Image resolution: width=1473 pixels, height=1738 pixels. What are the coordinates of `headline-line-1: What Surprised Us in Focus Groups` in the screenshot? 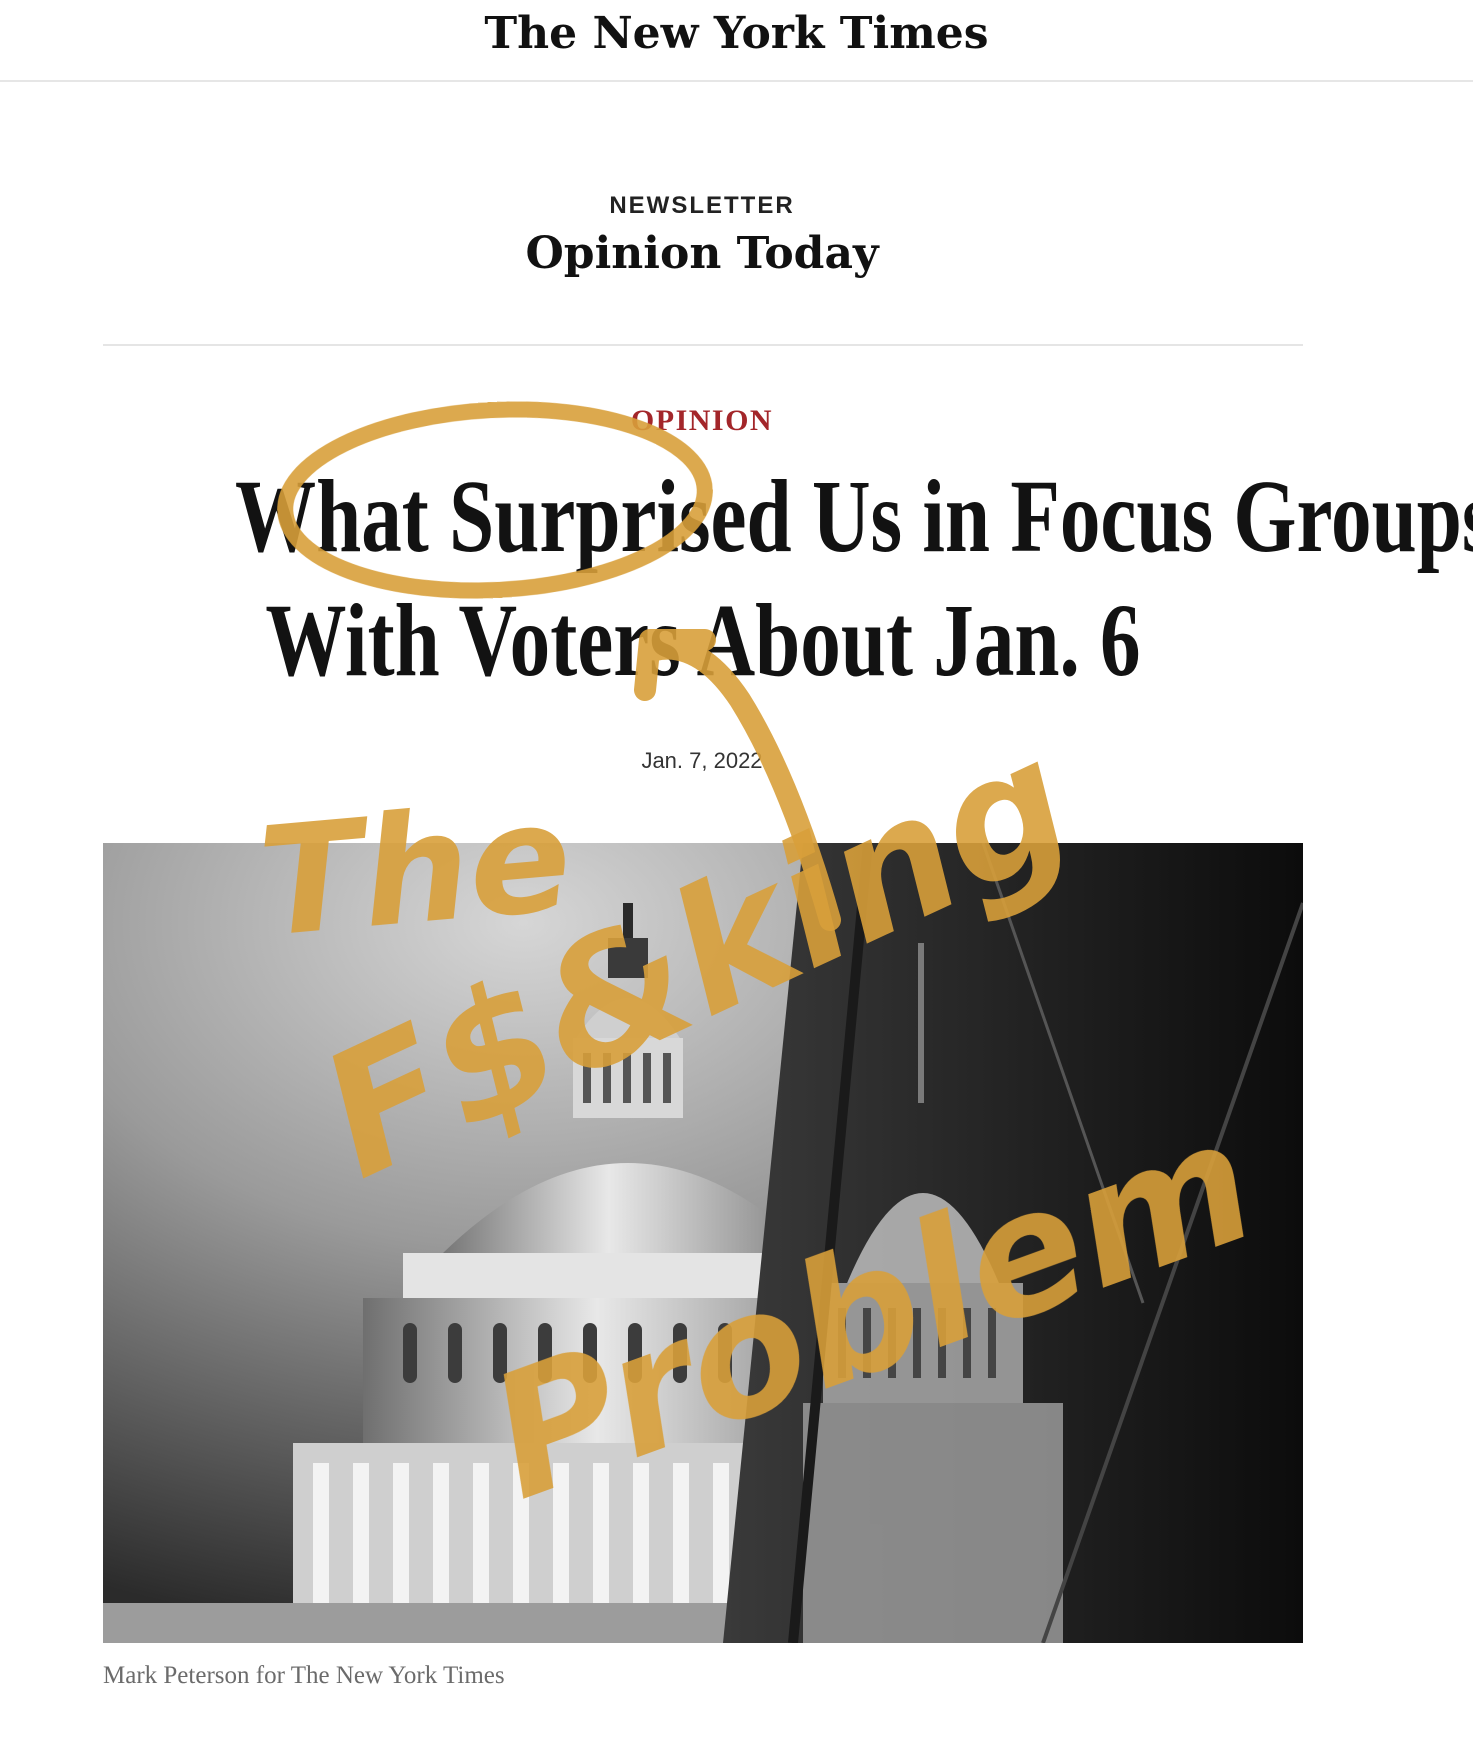 It's located at (854, 516).